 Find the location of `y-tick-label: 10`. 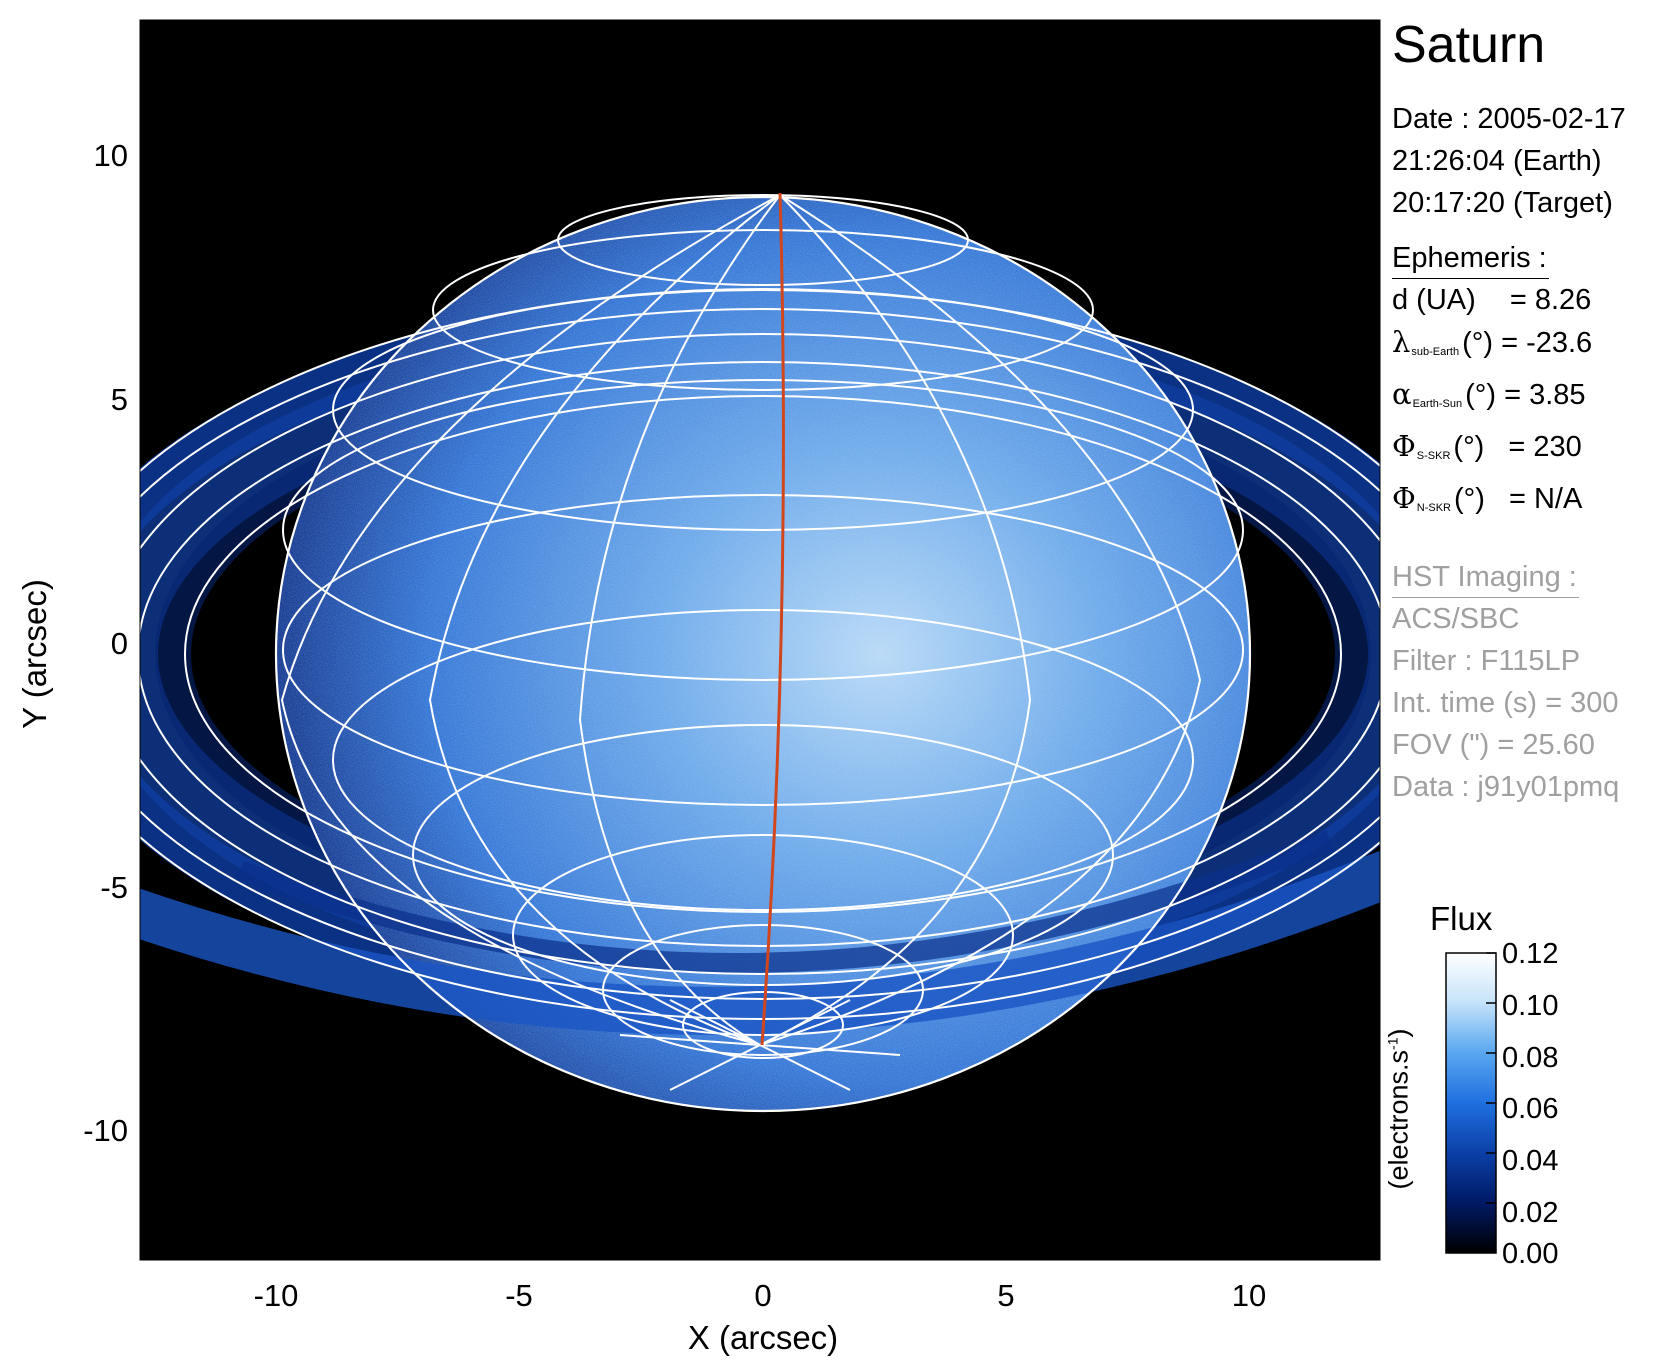

y-tick-label: 10 is located at coordinates (111, 155).